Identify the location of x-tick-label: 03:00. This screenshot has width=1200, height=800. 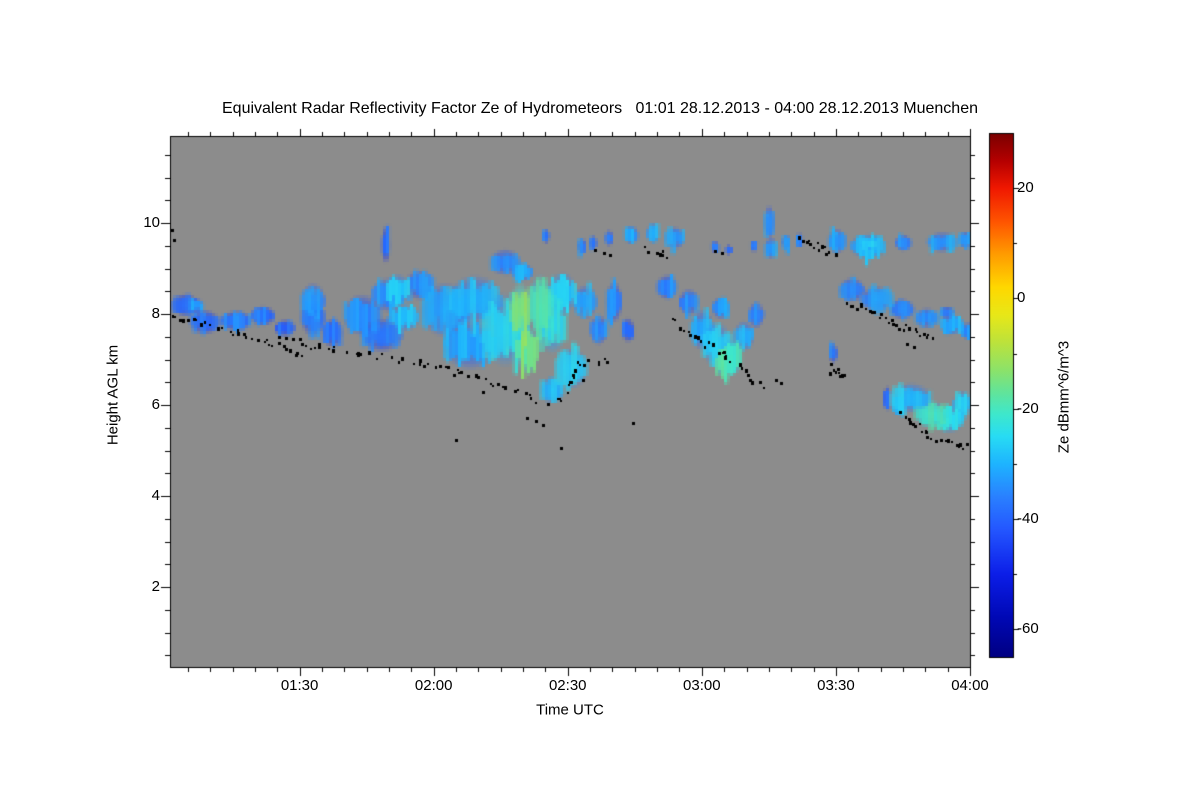
(702, 685).